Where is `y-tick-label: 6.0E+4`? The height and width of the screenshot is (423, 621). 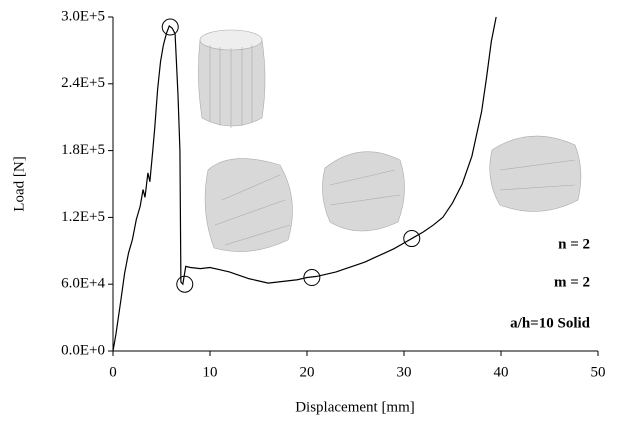
y-tick-label: 6.0E+4 is located at coordinates (83, 284).